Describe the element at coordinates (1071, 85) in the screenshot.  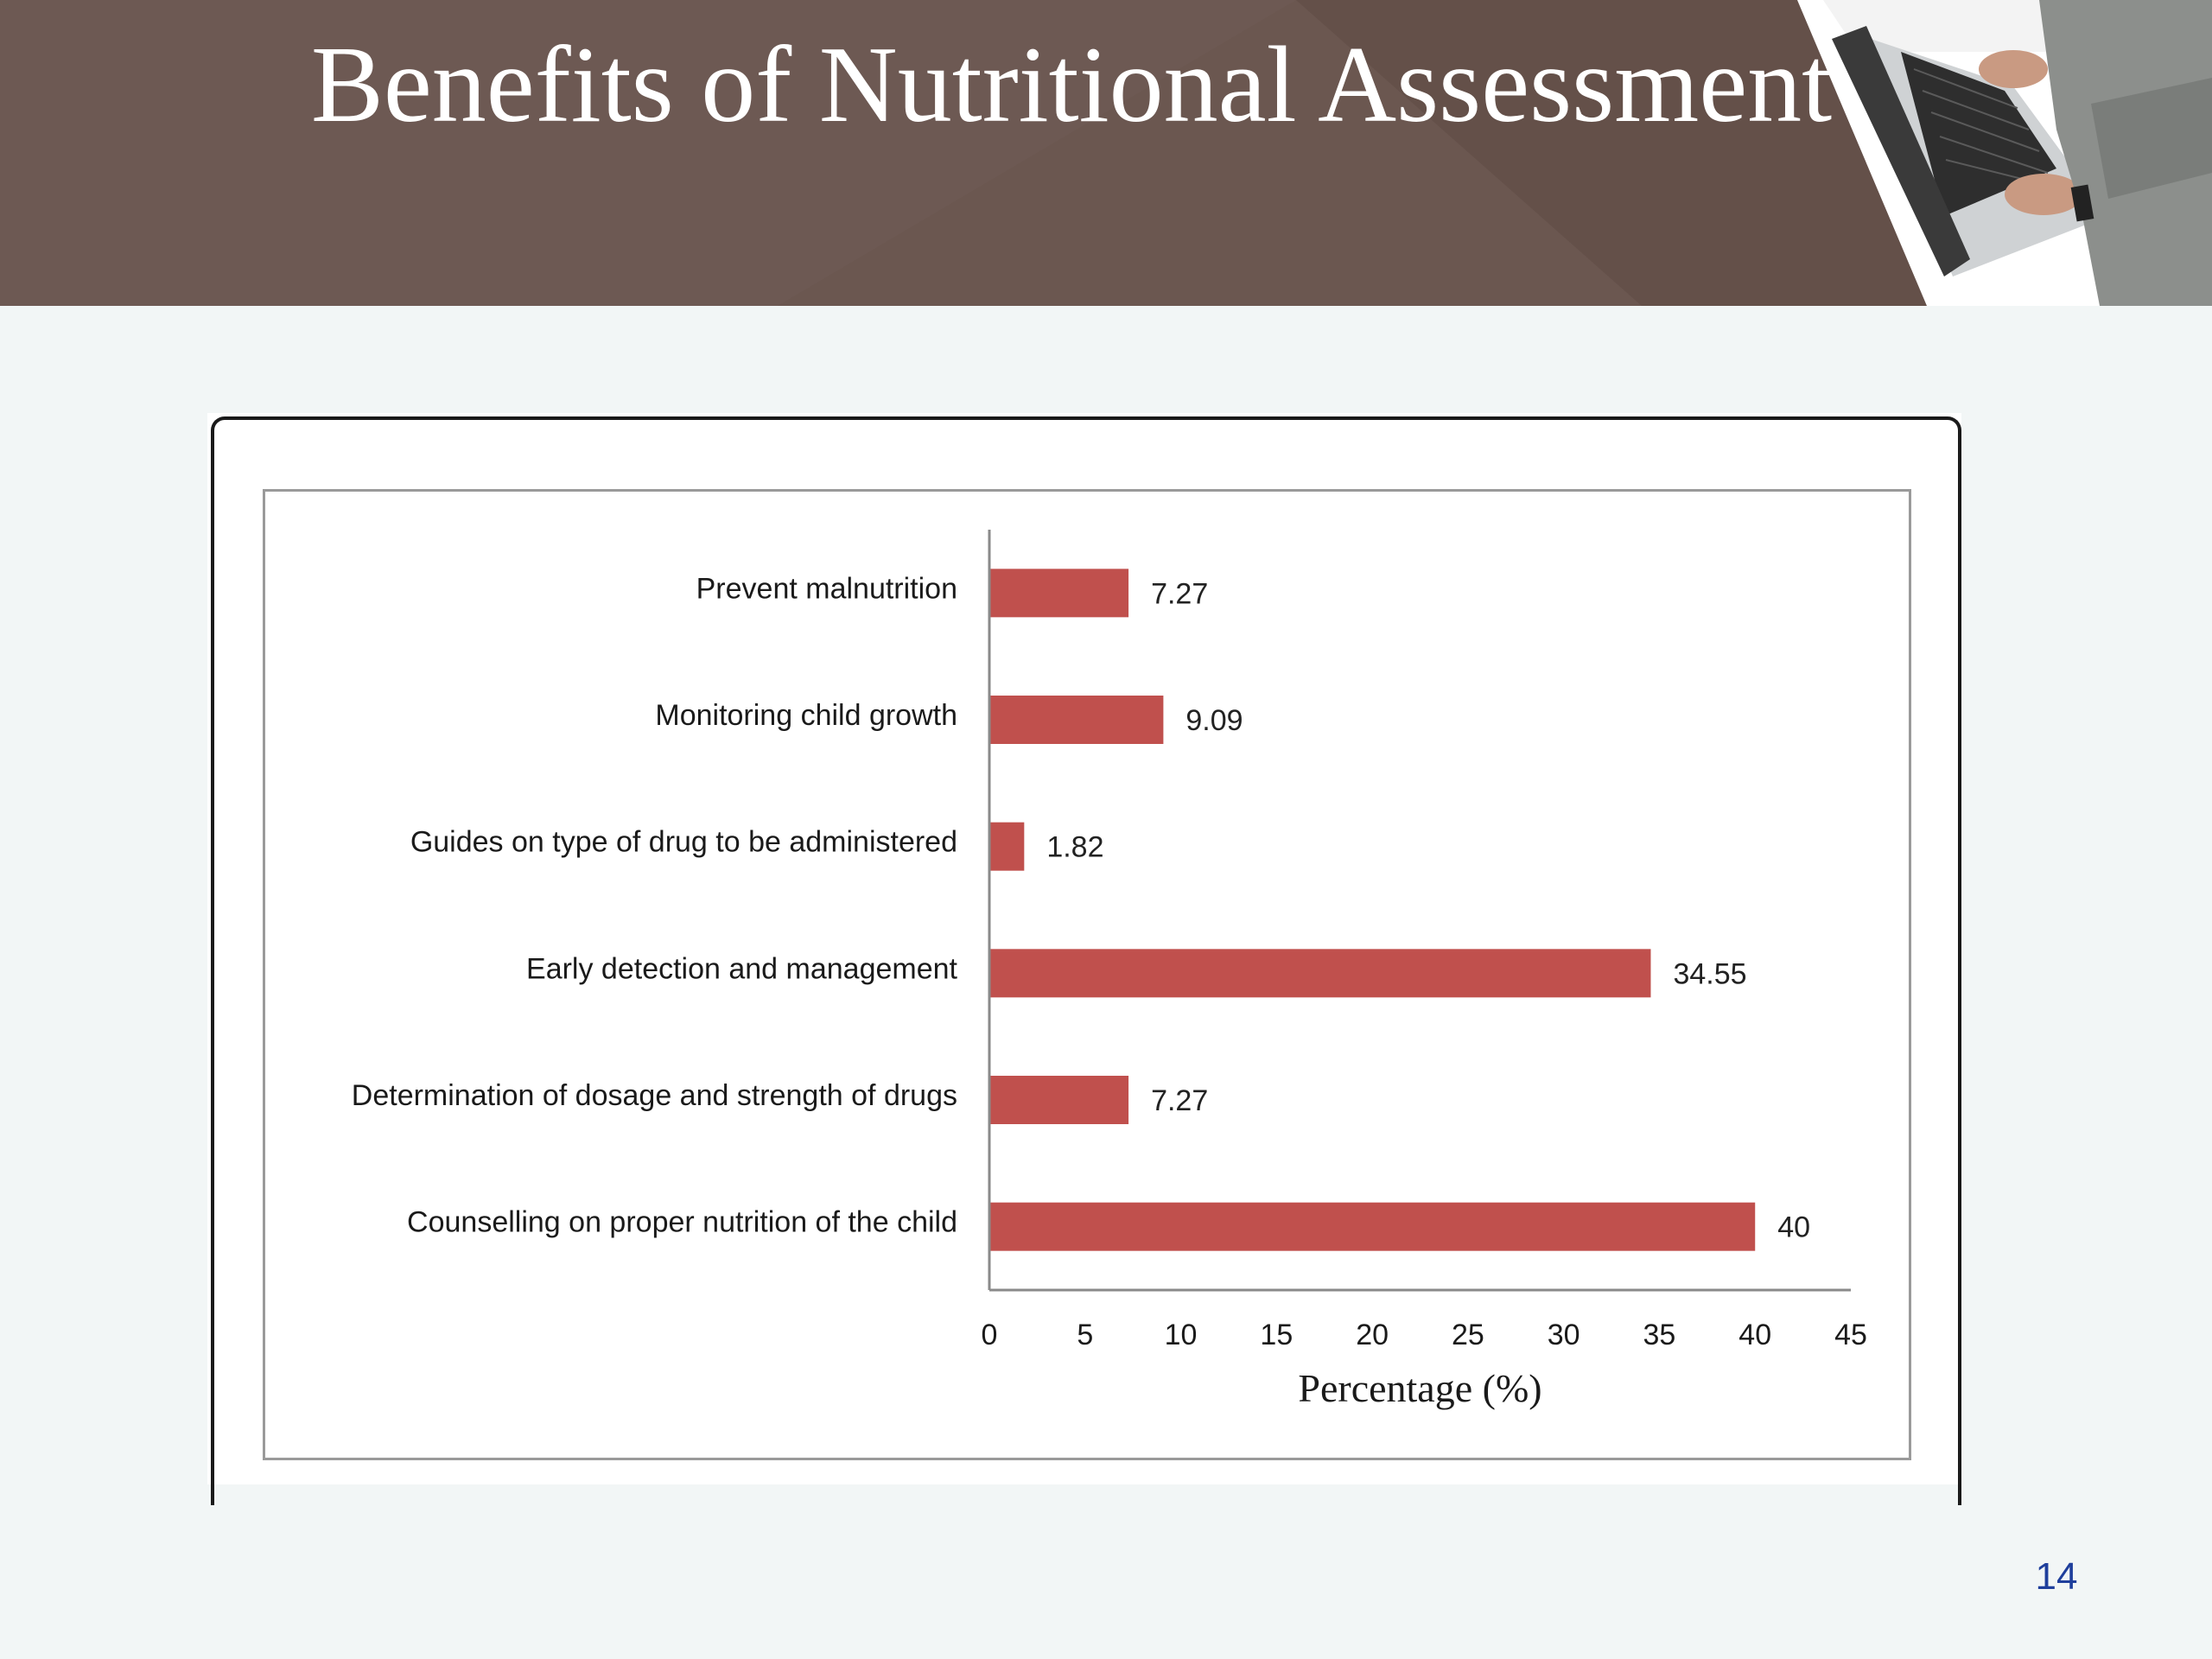
I see `slide-title: Benefits of Nutritional Assessment` at that location.